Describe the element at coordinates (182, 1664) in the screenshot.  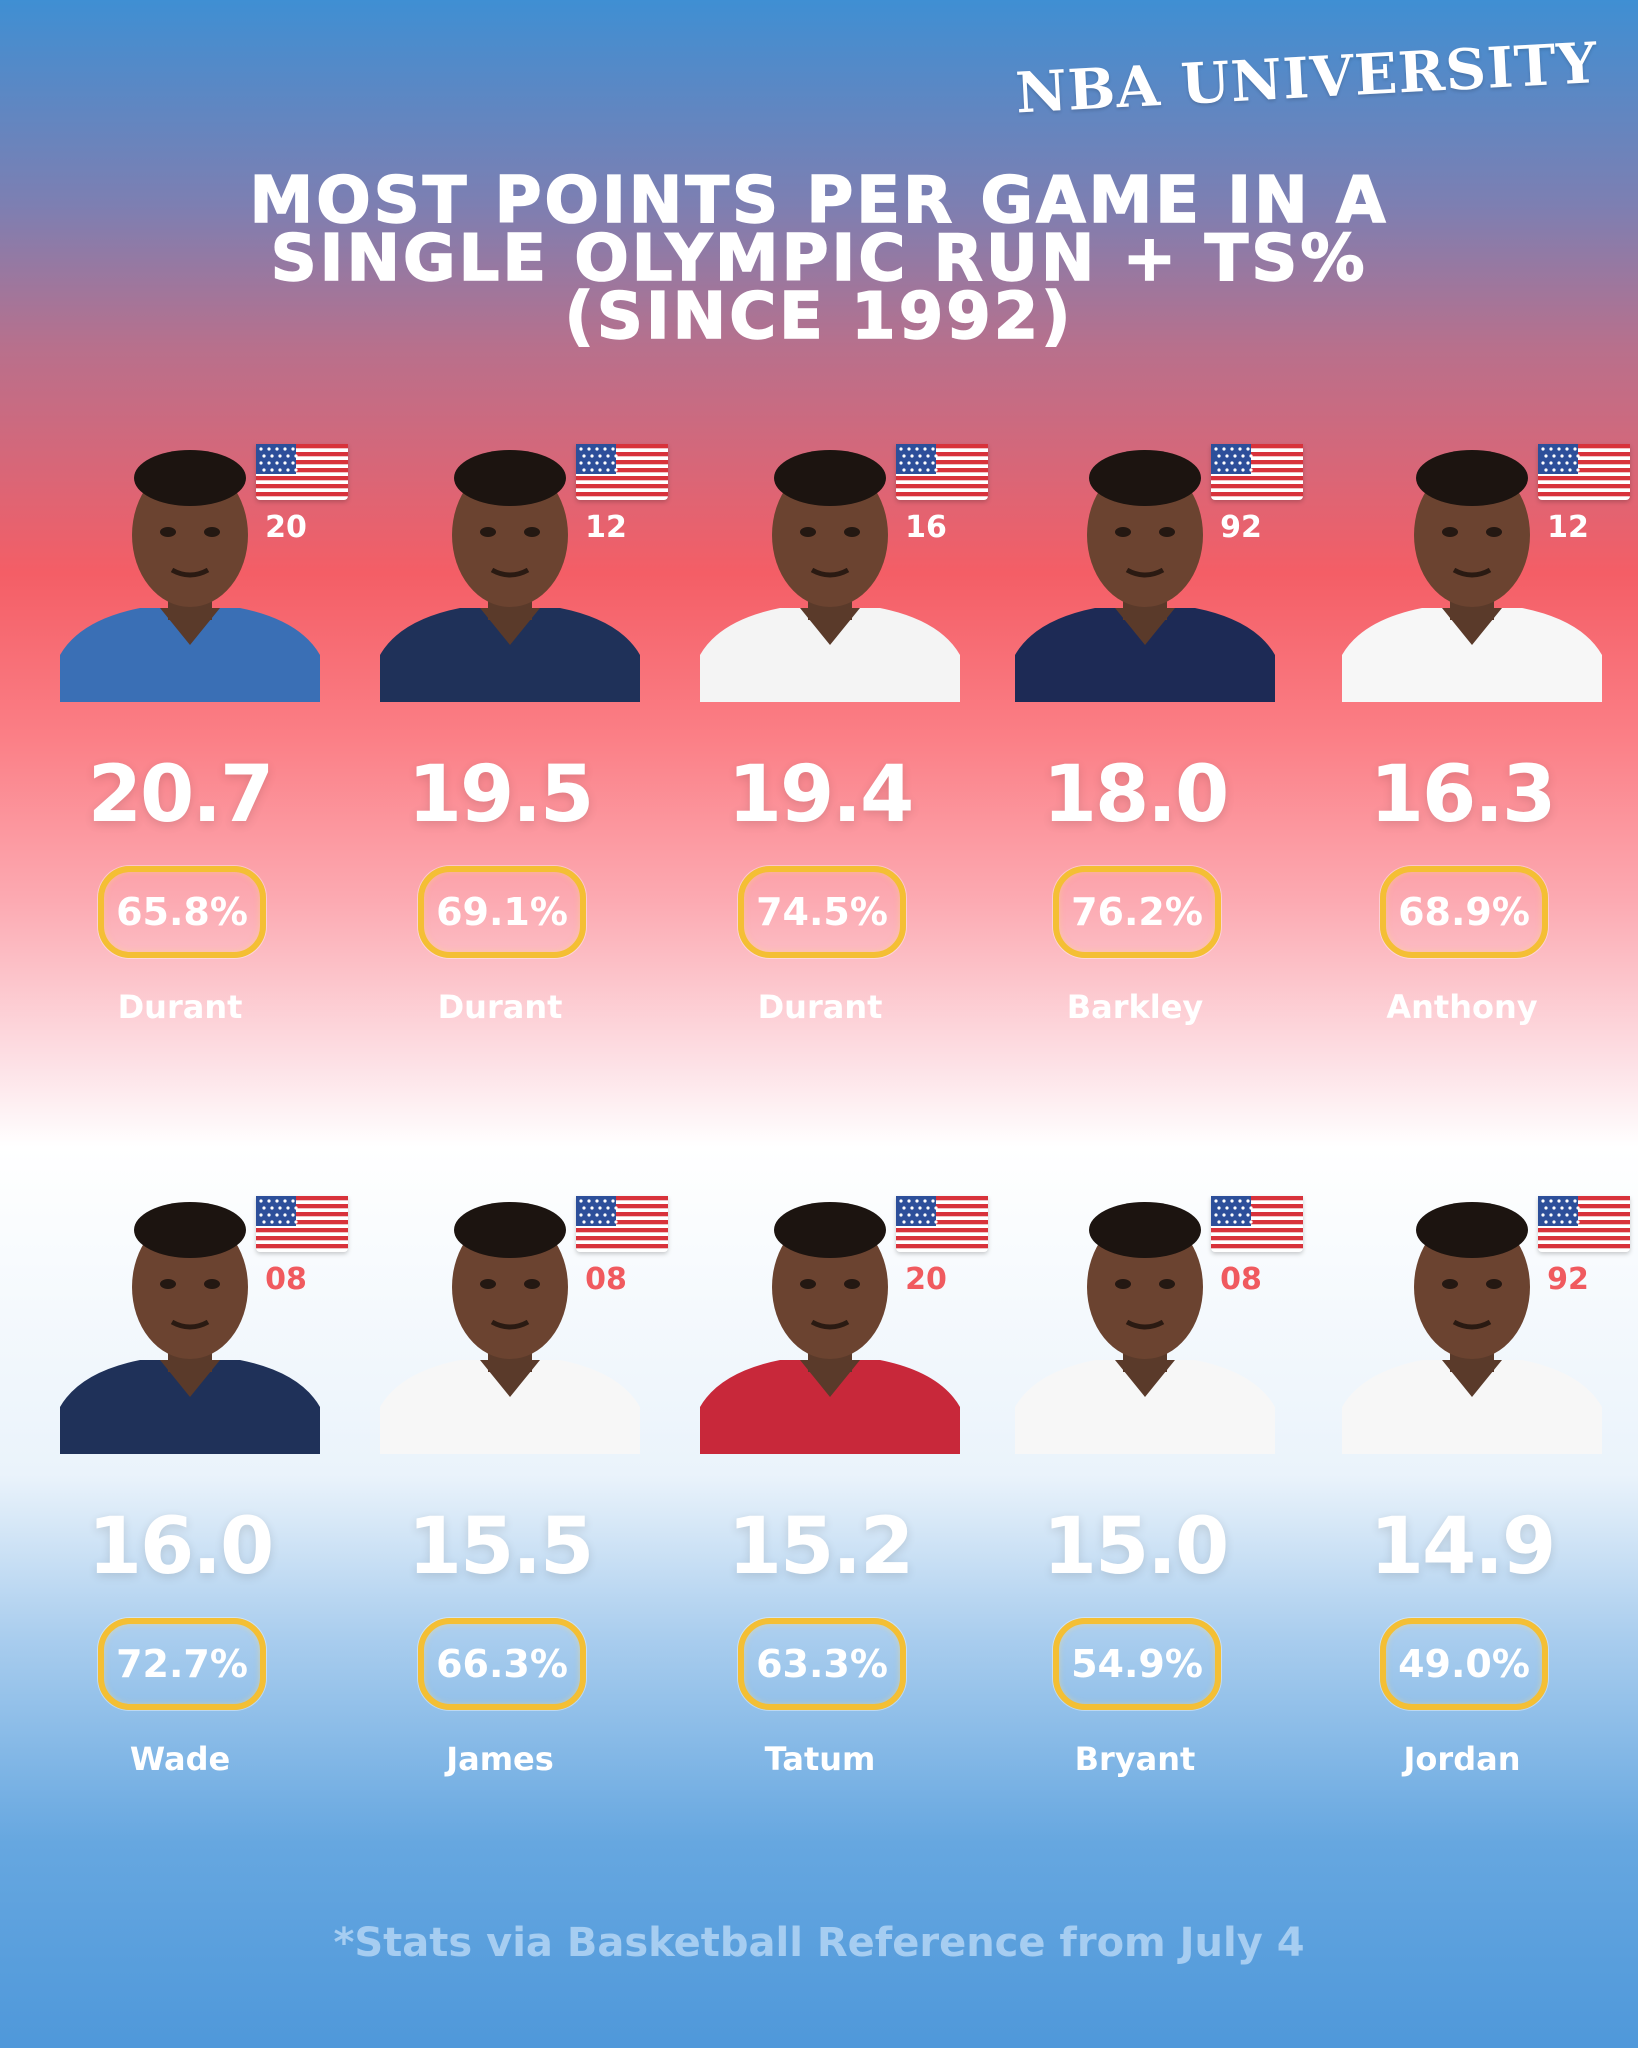
I see `true-shooting-badge: 72.7%` at that location.